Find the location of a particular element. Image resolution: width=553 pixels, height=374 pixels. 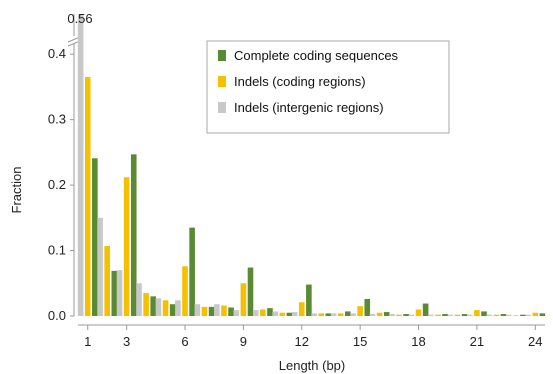

legend-label: Indels (intergenic regions) is located at coordinates (309, 107).